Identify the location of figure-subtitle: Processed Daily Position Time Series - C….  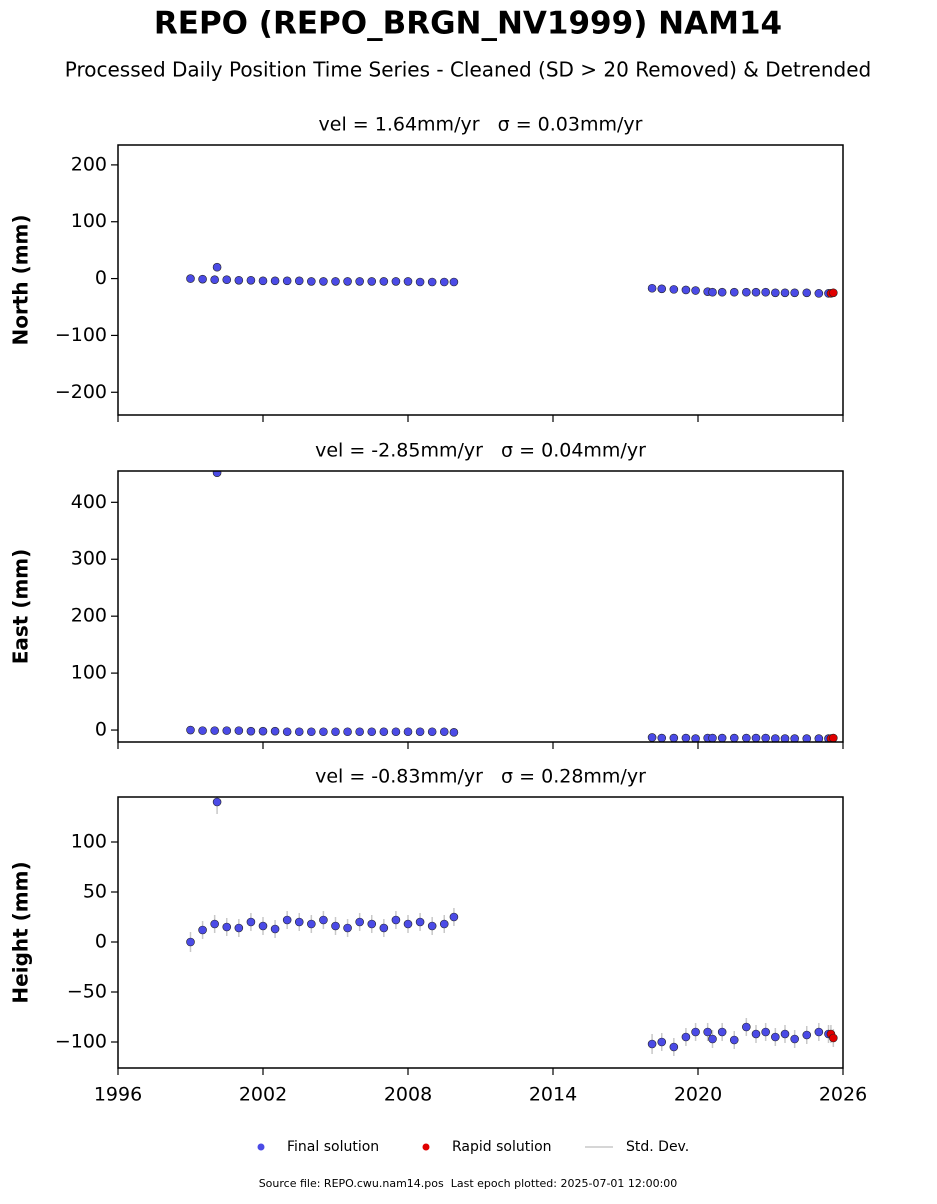
(468, 70).